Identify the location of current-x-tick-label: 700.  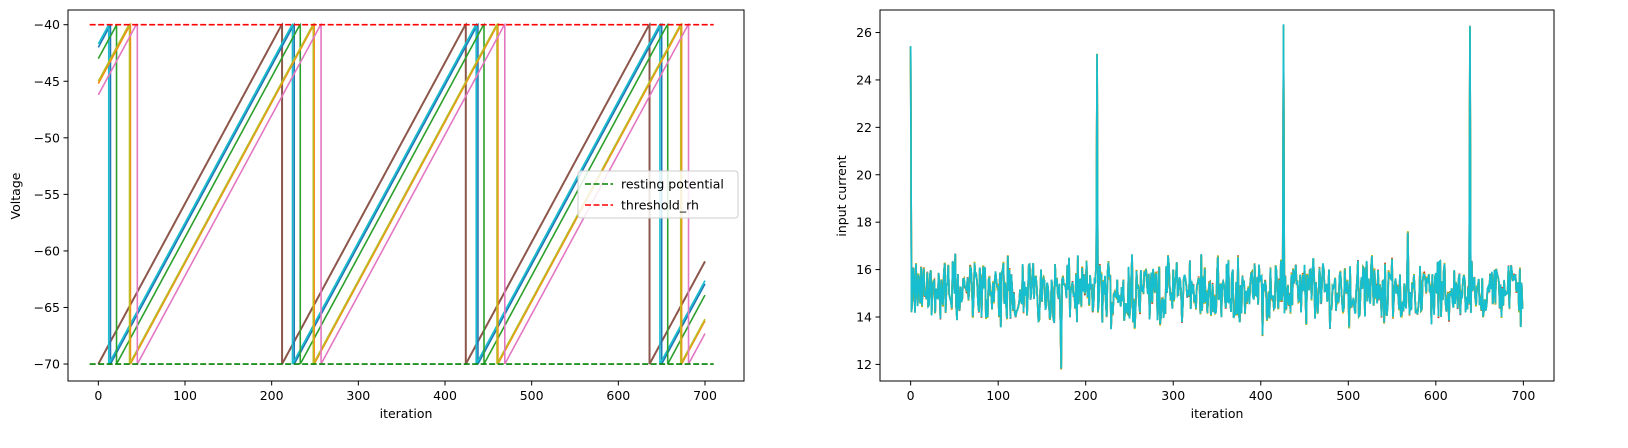
(1523, 395).